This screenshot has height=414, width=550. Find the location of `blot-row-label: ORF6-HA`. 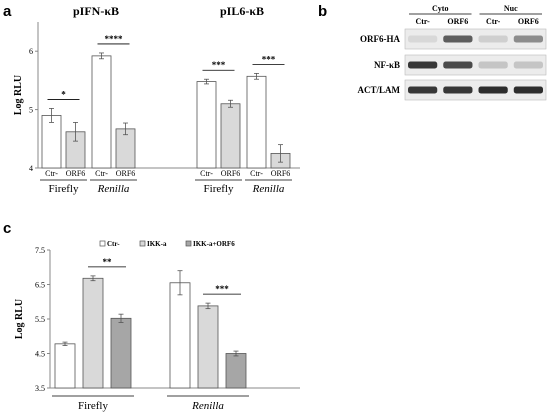

blot-row-label: ORF6-HA is located at coordinates (380, 39).